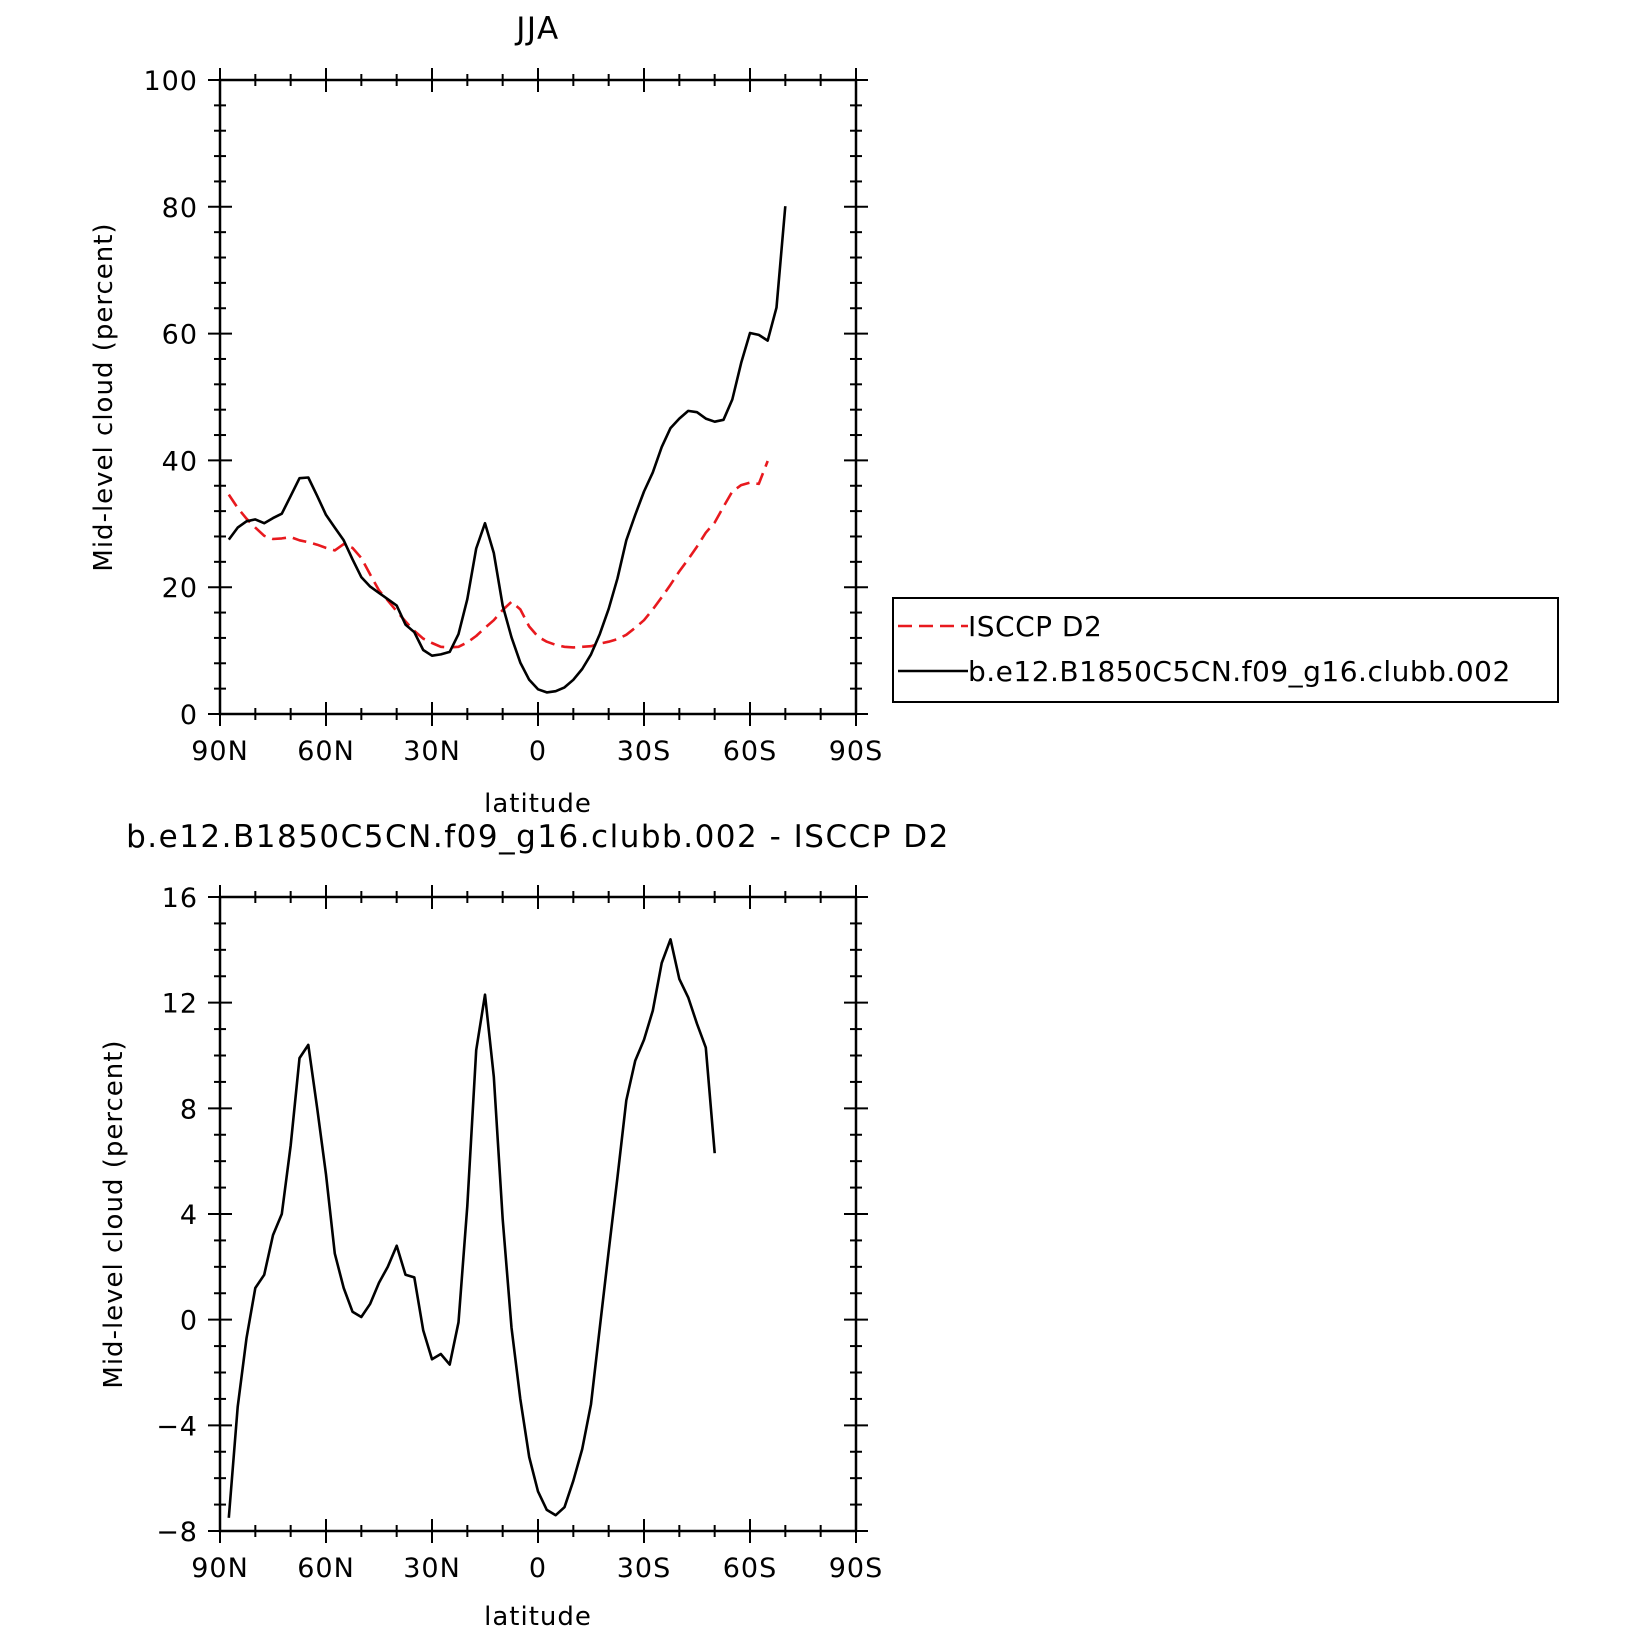  Describe the element at coordinates (180, 461) in the screenshot. I see `top-y-tick-label: 40` at that location.